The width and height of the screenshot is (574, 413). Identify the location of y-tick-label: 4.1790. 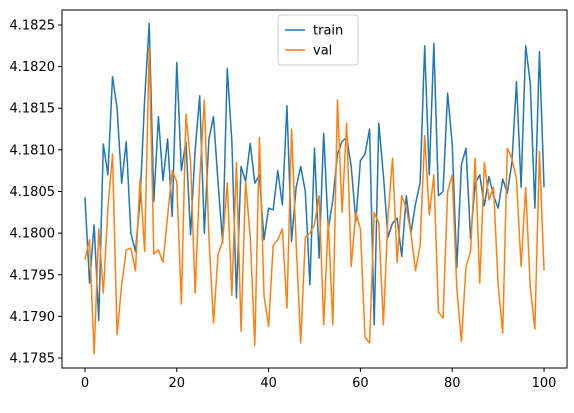
(33, 317).